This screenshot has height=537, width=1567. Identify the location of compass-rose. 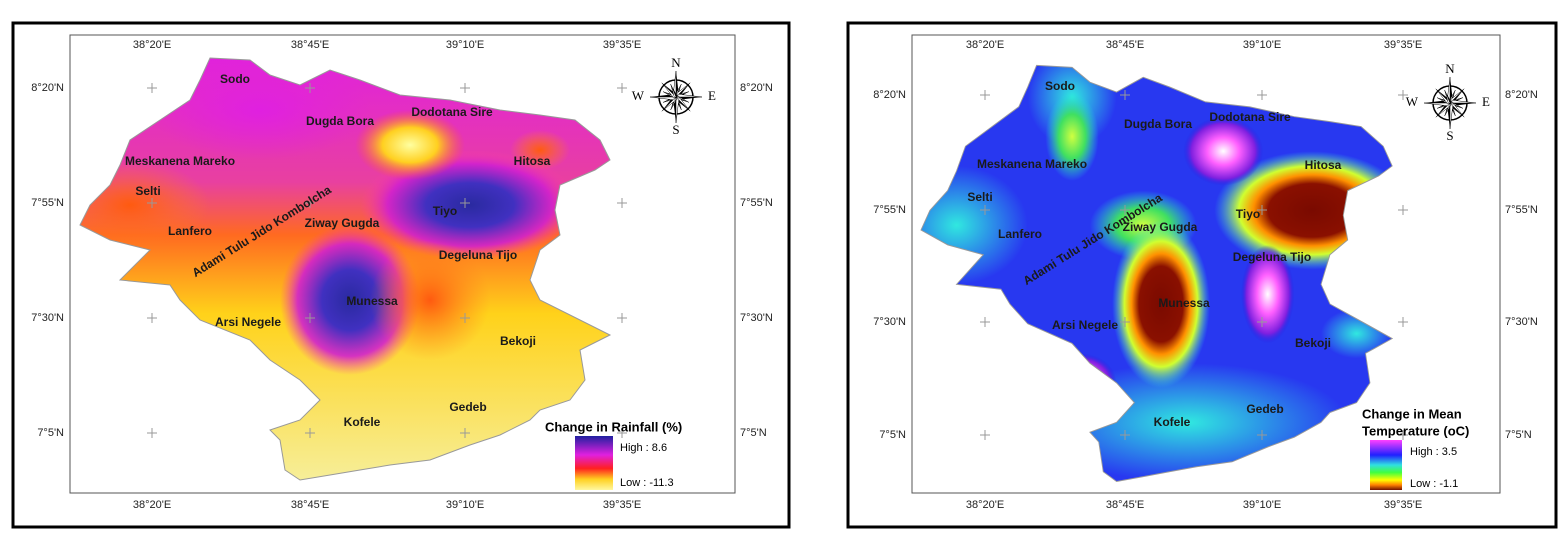
(676, 97).